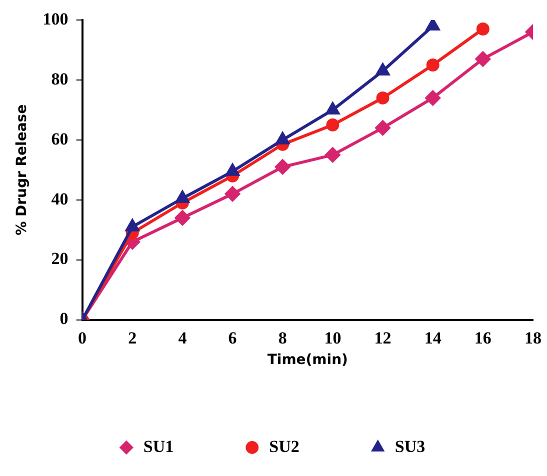 This screenshot has height=476, width=547. I want to click on legend-label: SU1, so click(158, 446).